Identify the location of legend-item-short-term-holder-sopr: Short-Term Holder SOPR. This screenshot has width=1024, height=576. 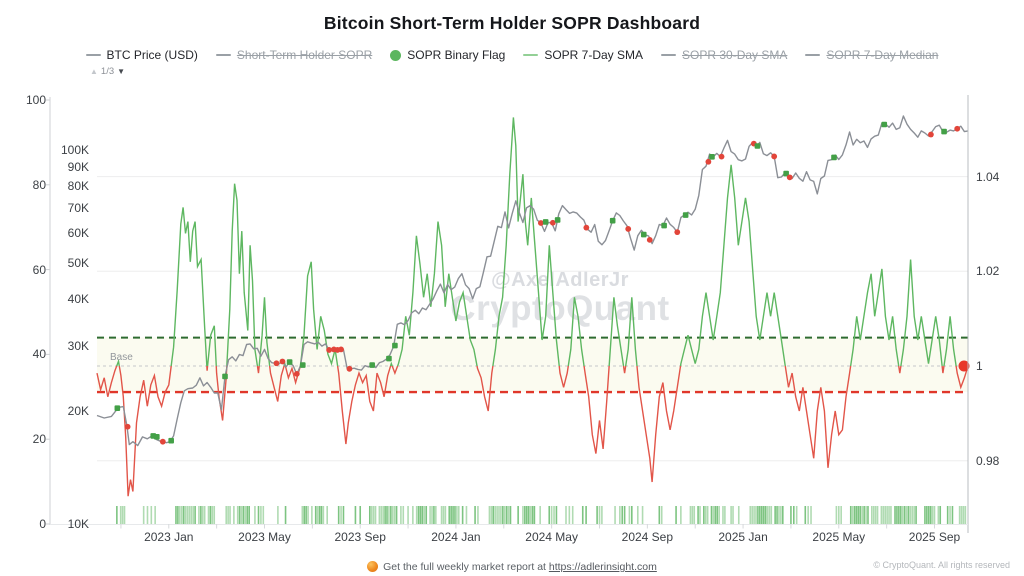
(293, 55).